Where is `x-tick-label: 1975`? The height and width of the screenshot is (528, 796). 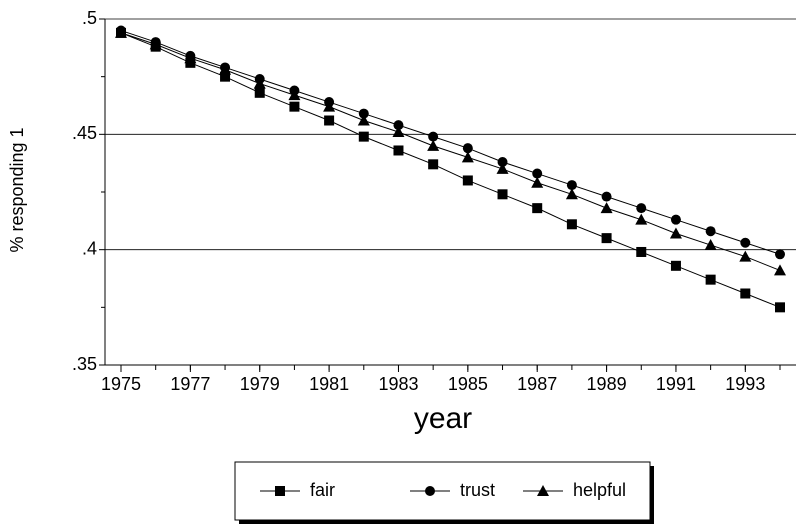
x-tick-label: 1975 is located at coordinates (121, 384).